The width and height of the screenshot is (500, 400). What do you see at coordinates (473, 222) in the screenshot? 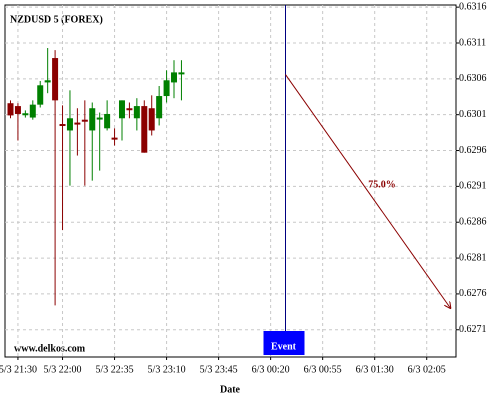
I see `y-tick-label: 0.6286` at bounding box center [473, 222].